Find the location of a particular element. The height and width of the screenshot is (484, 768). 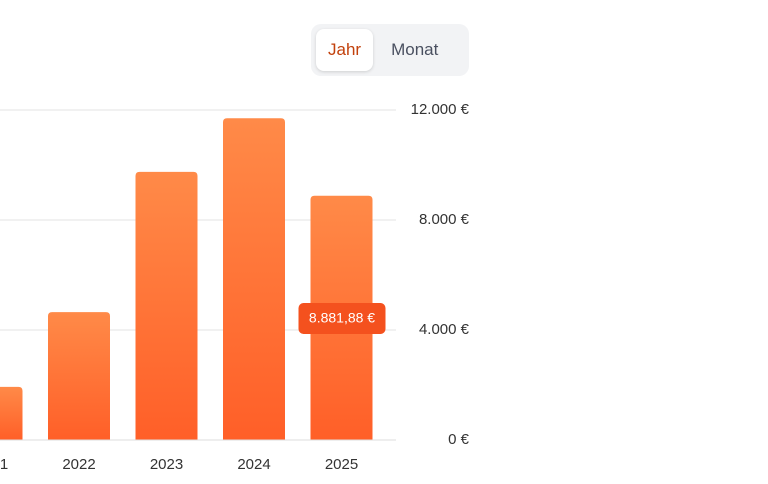

value-label-bg is located at coordinates (342, 318).